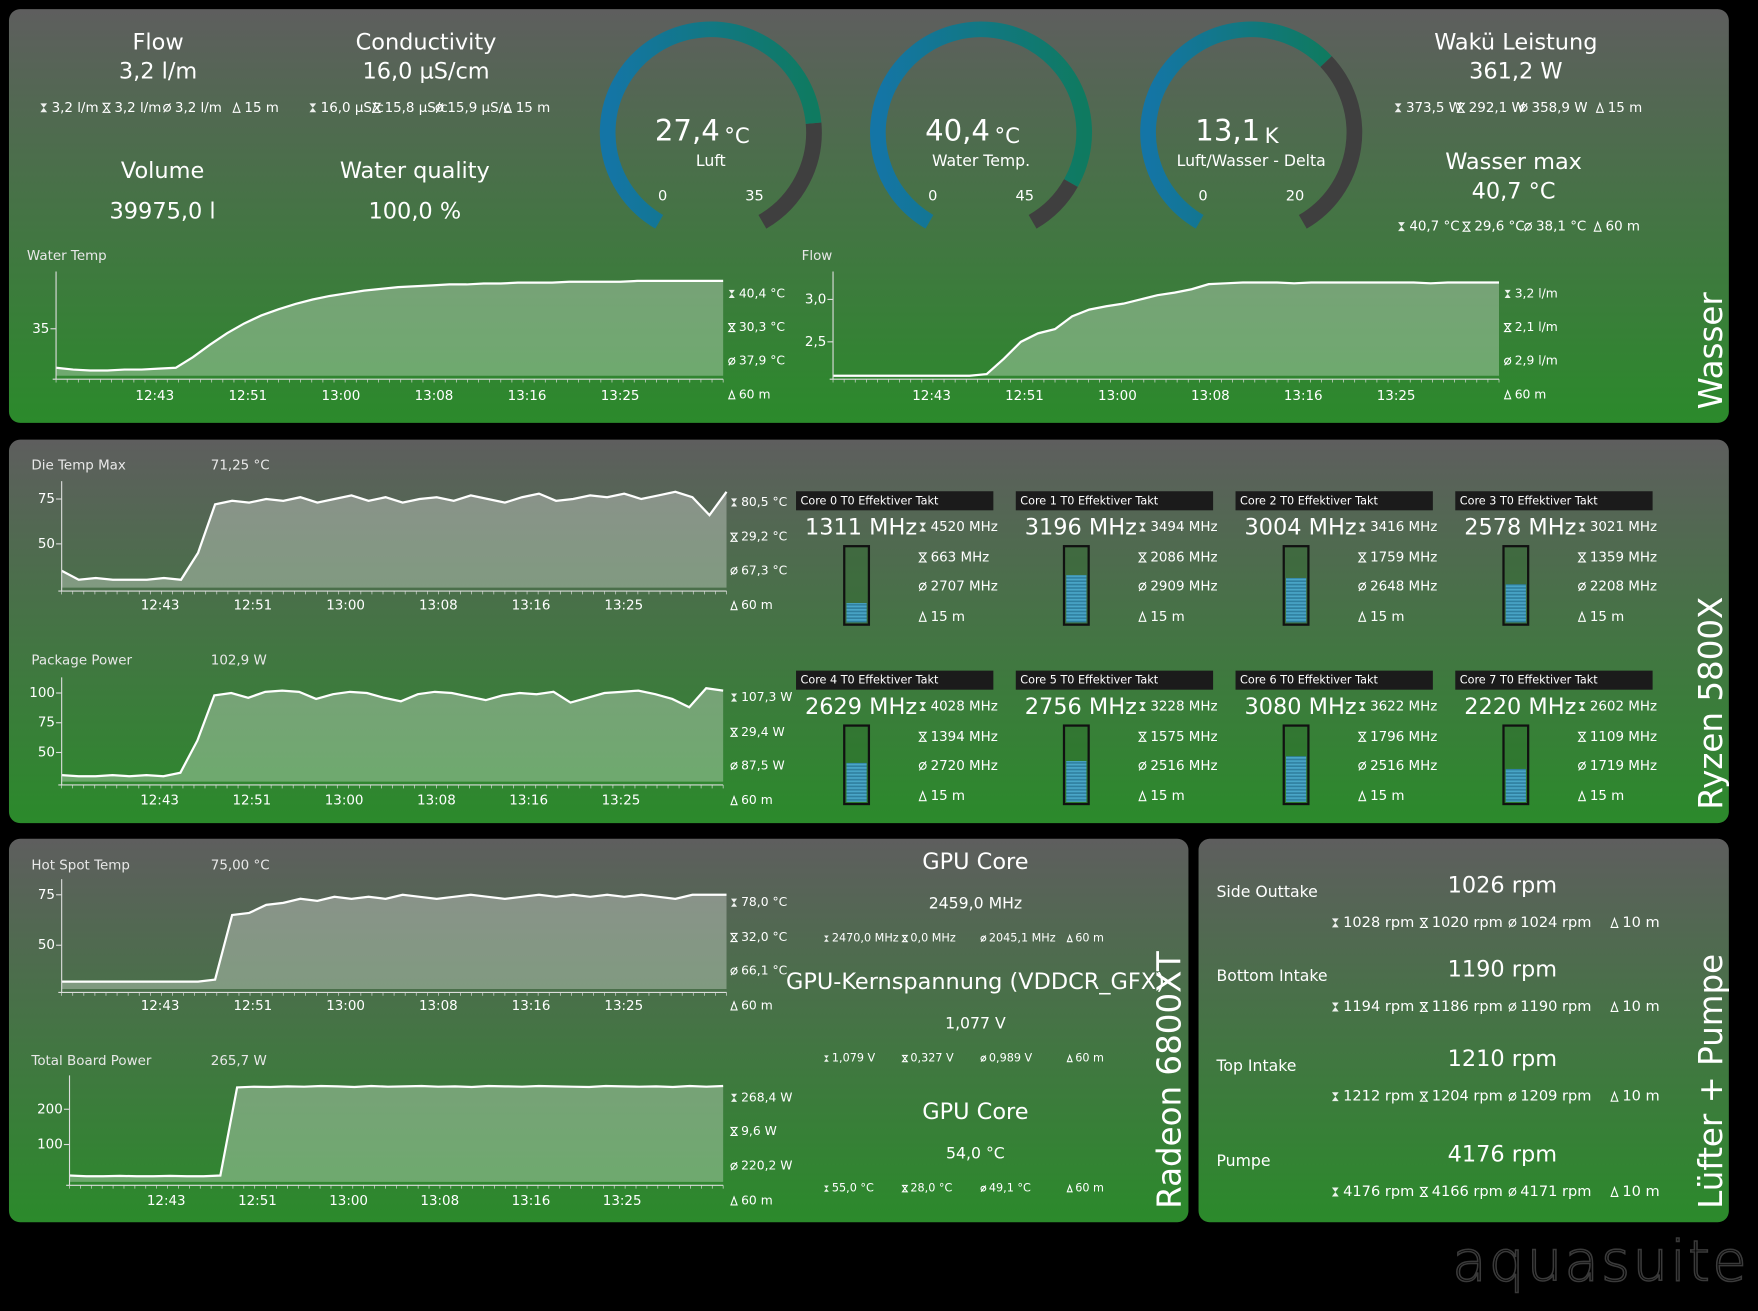 The image size is (1758, 1311). I want to click on chart-title: Flow, so click(817, 256).